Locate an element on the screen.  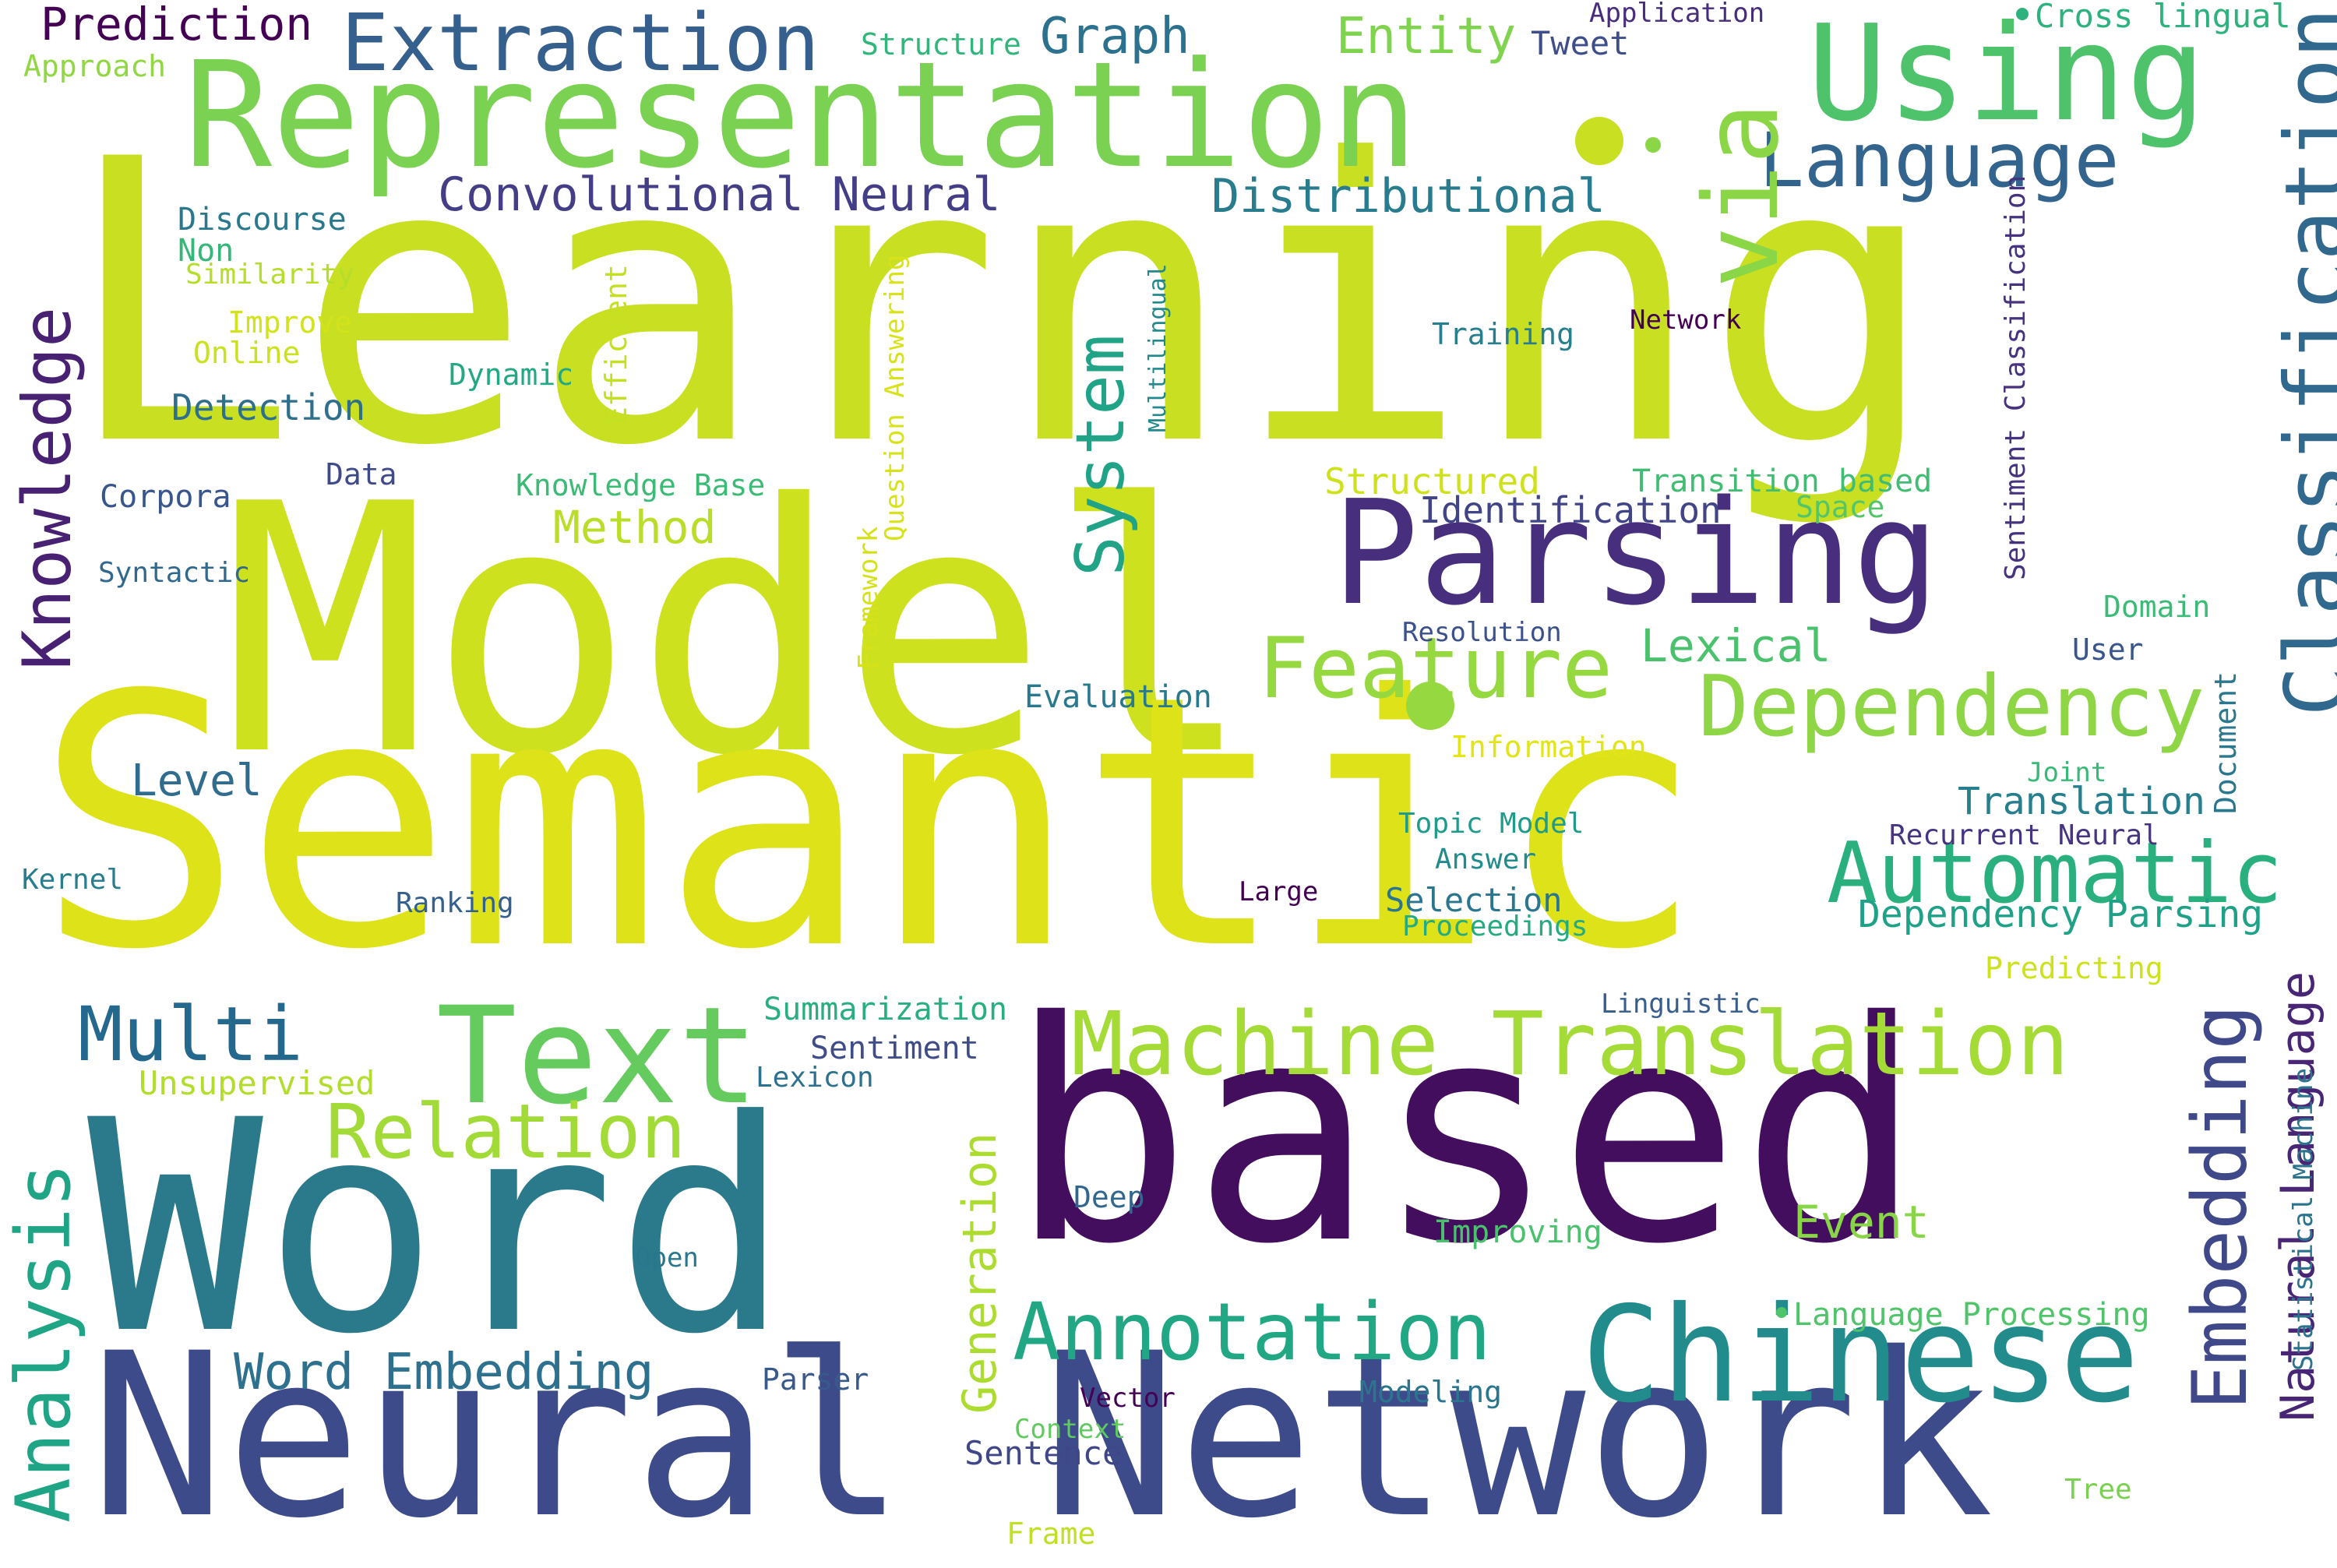
word-knowledge: Knowledge is located at coordinates (47, 489).